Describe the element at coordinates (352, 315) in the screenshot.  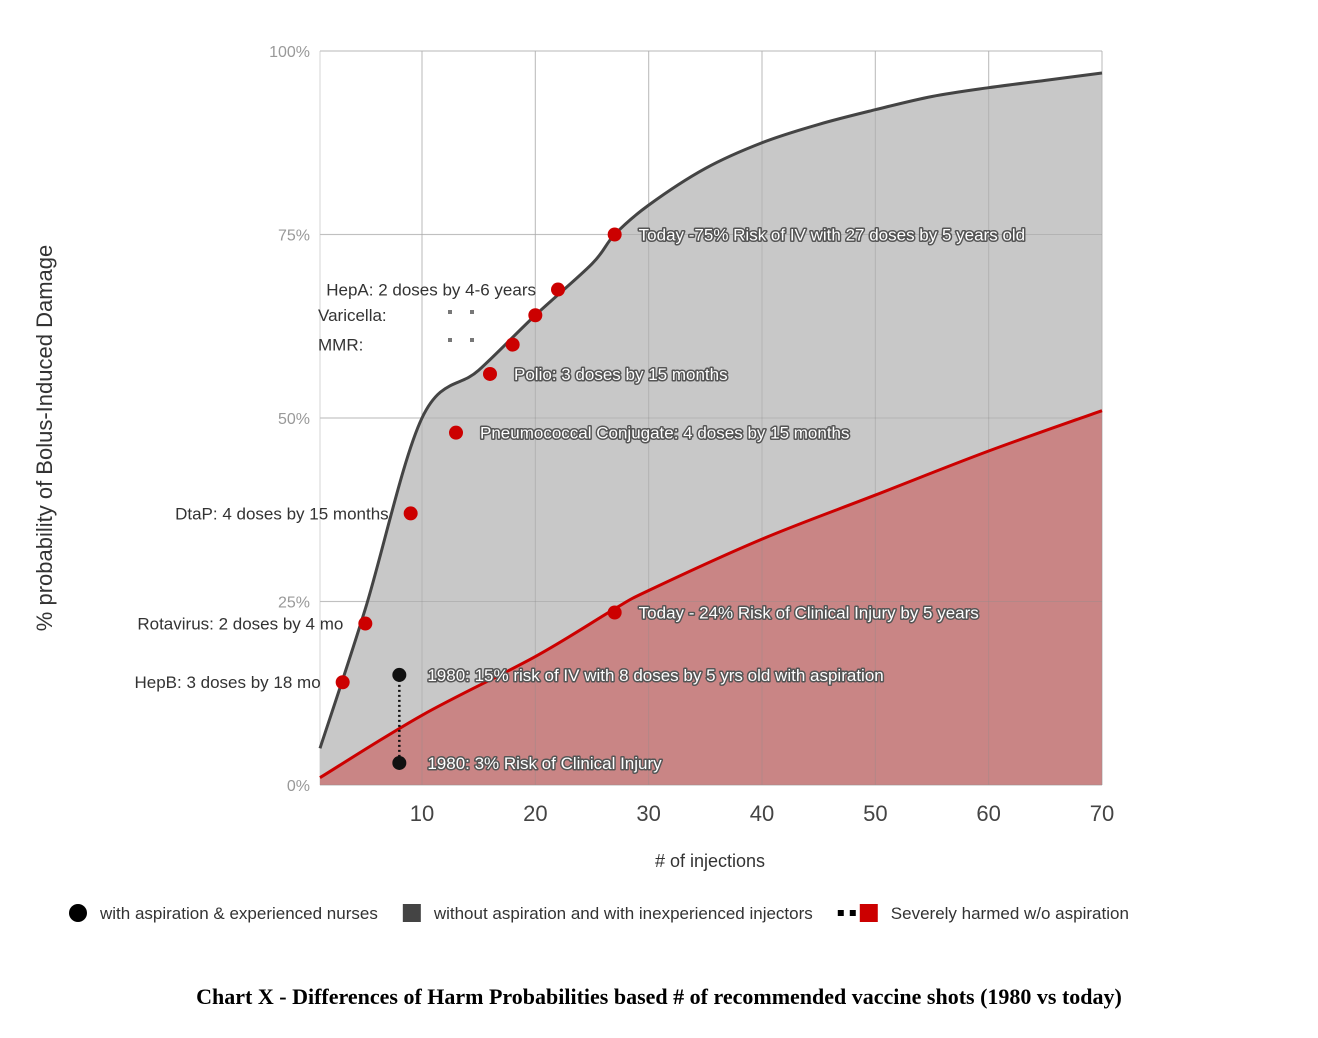
I see `point-label: Varicella:` at that location.